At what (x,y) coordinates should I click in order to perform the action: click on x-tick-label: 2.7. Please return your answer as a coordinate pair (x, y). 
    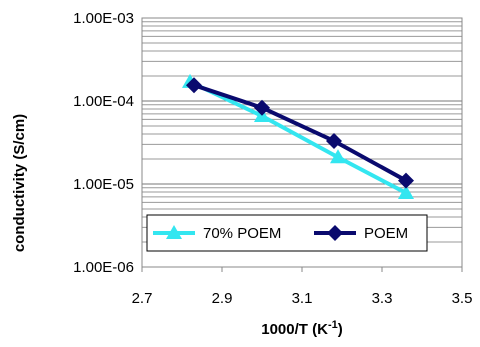
    Looking at the image, I should click on (142, 298).